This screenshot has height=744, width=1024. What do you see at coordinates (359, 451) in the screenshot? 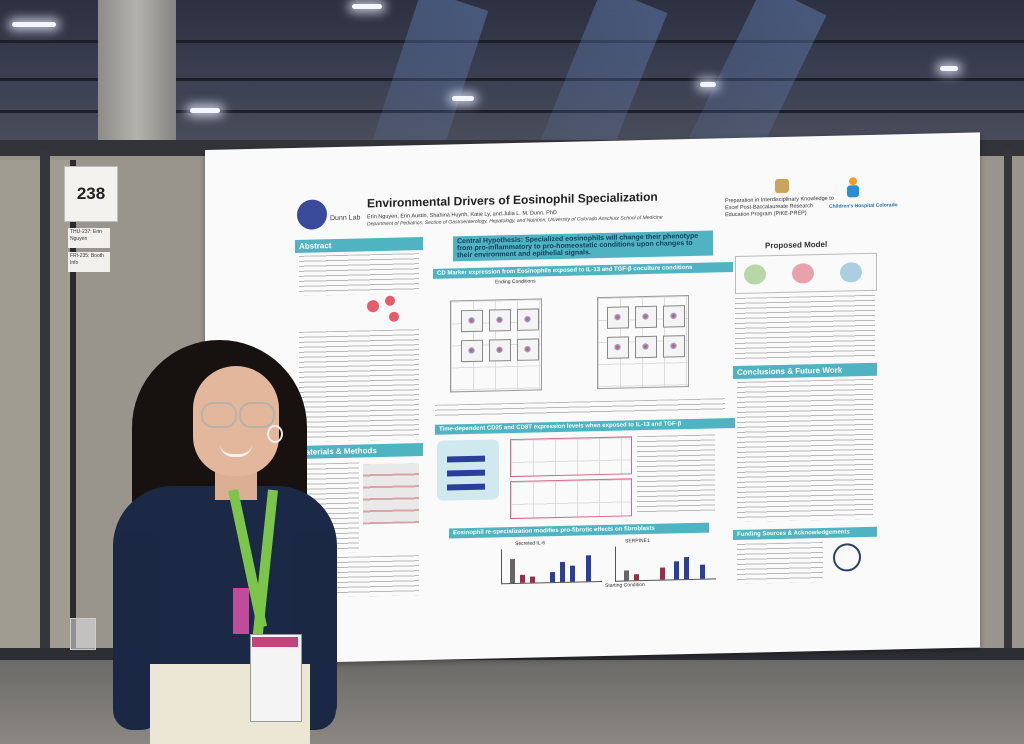
I see `materials-header: Materials & Methods` at bounding box center [359, 451].